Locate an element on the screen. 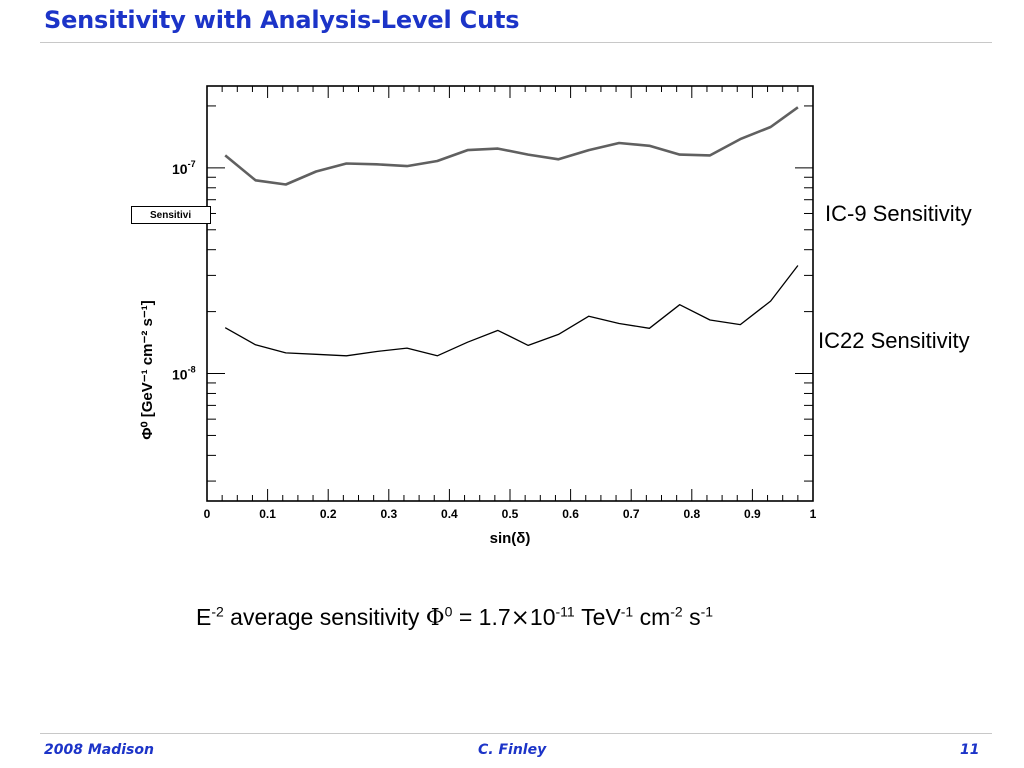 This screenshot has height=768, width=1024. footer-event: 2008 Madison is located at coordinates (99, 750).